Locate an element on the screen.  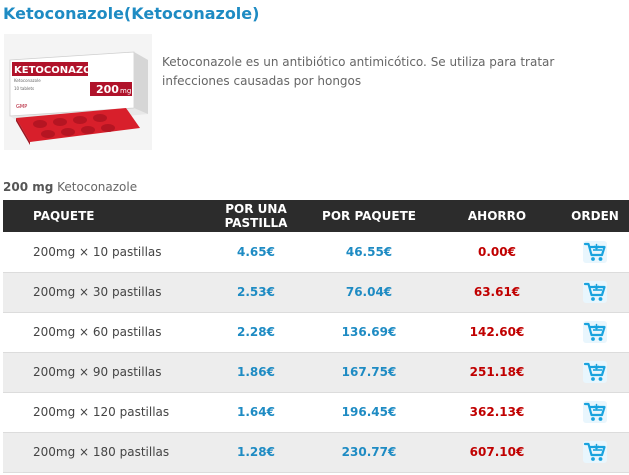
savings-amount: 0.00€ is located at coordinates (497, 251).